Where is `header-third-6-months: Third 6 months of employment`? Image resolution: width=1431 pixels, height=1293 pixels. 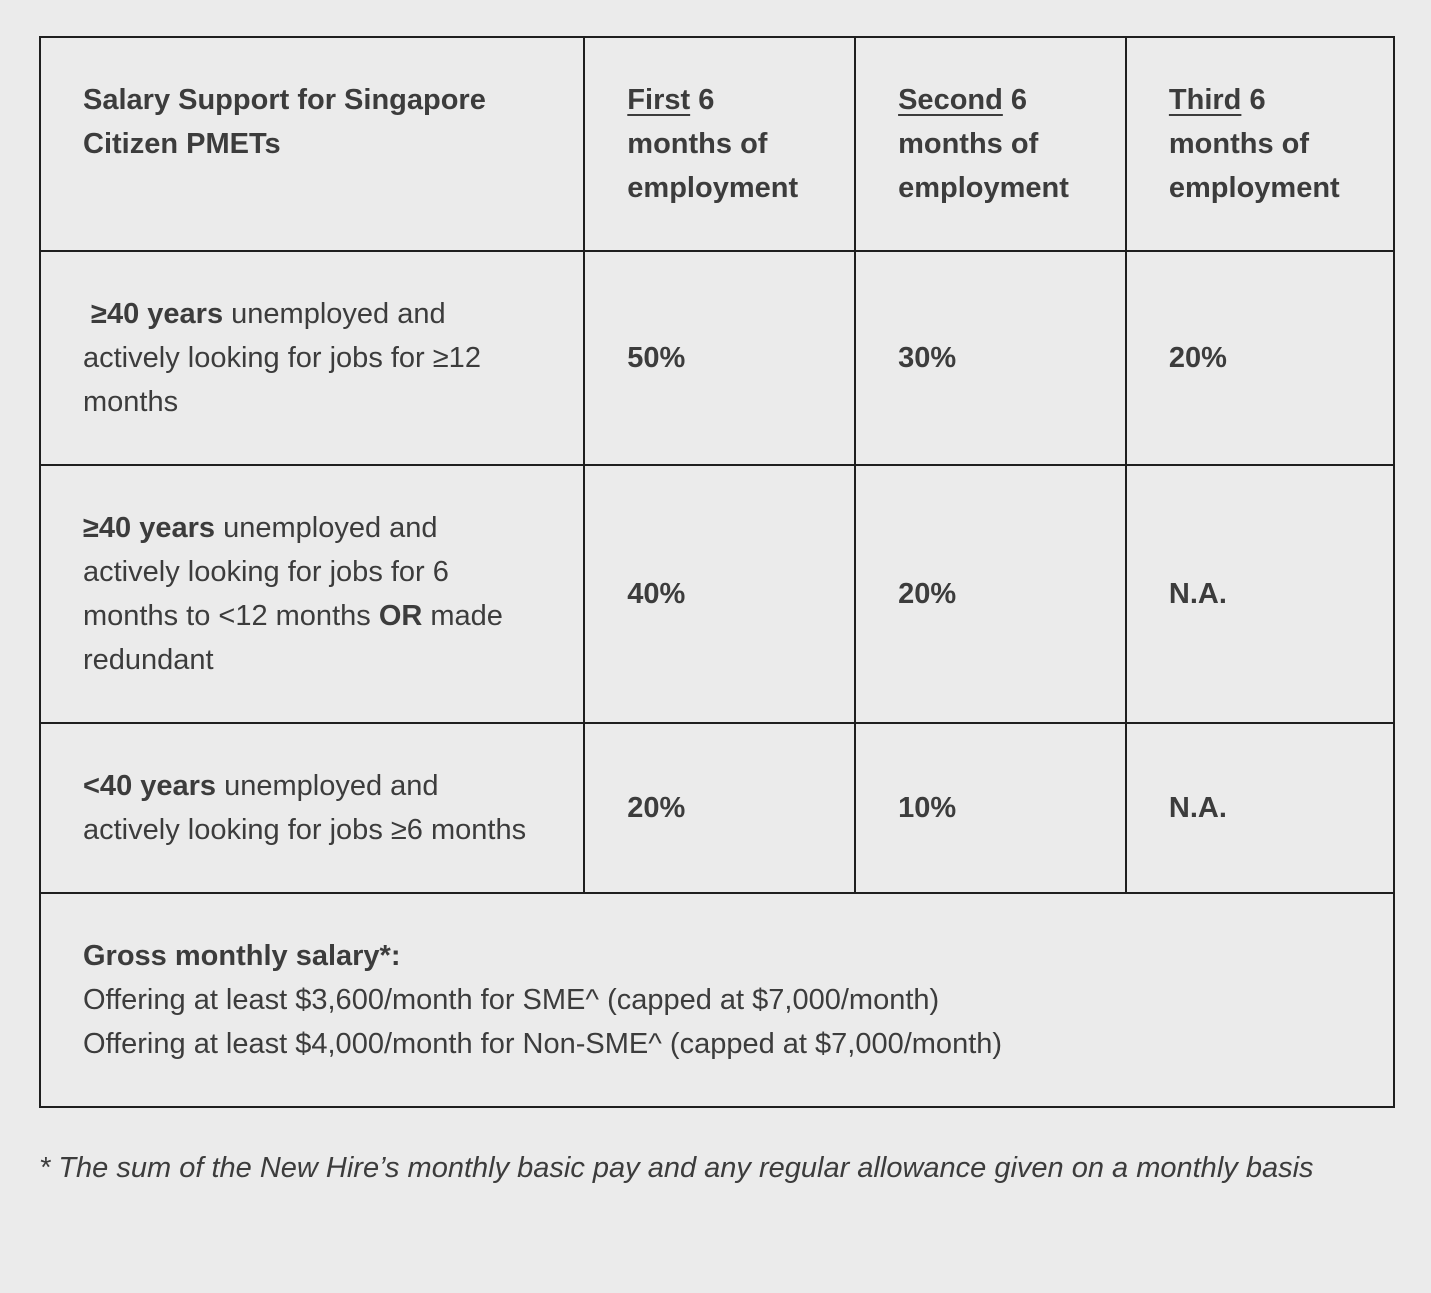
header-third-6-months: Third 6 months of employment is located at coordinates (1260, 144).